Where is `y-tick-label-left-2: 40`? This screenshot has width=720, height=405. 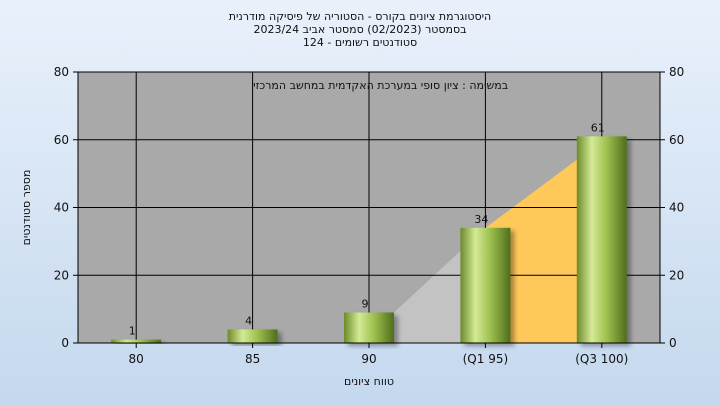 y-tick-label-left-2: 40 is located at coordinates (61, 208).